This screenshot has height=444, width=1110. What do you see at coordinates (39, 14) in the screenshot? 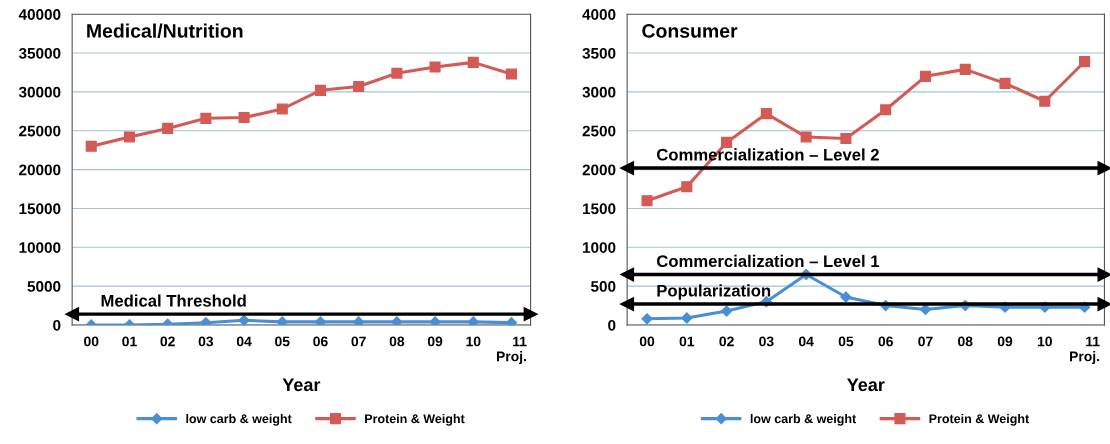
I see `y-tick-label: 40000` at bounding box center [39, 14].